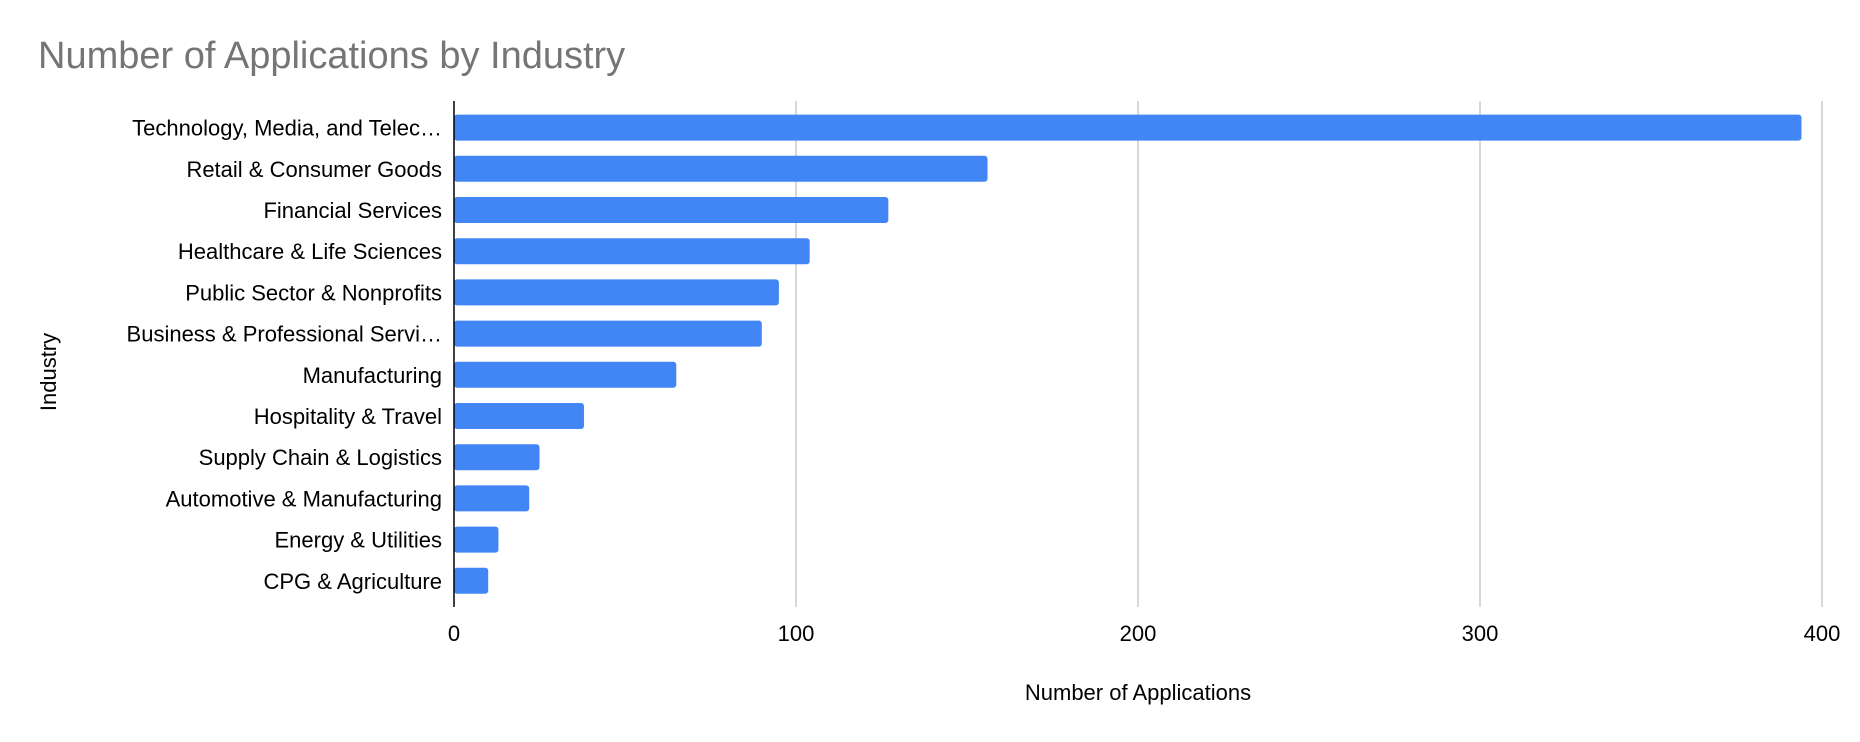  Describe the element at coordinates (313, 292) in the screenshot. I see `category-label: Public Sector & Nonprofits` at that location.